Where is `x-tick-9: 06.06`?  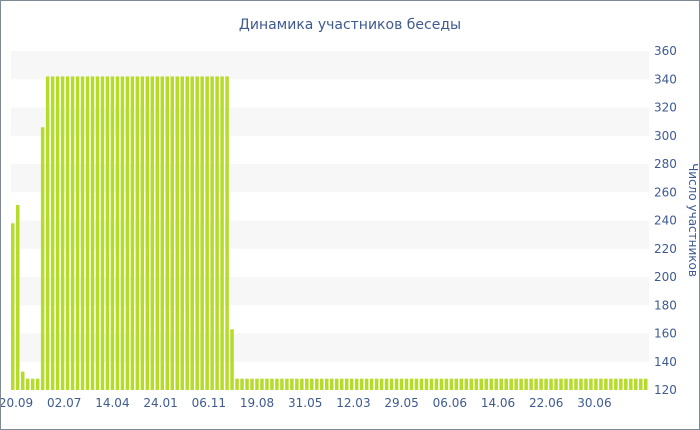 x-tick-9: 06.06 is located at coordinates (450, 403).